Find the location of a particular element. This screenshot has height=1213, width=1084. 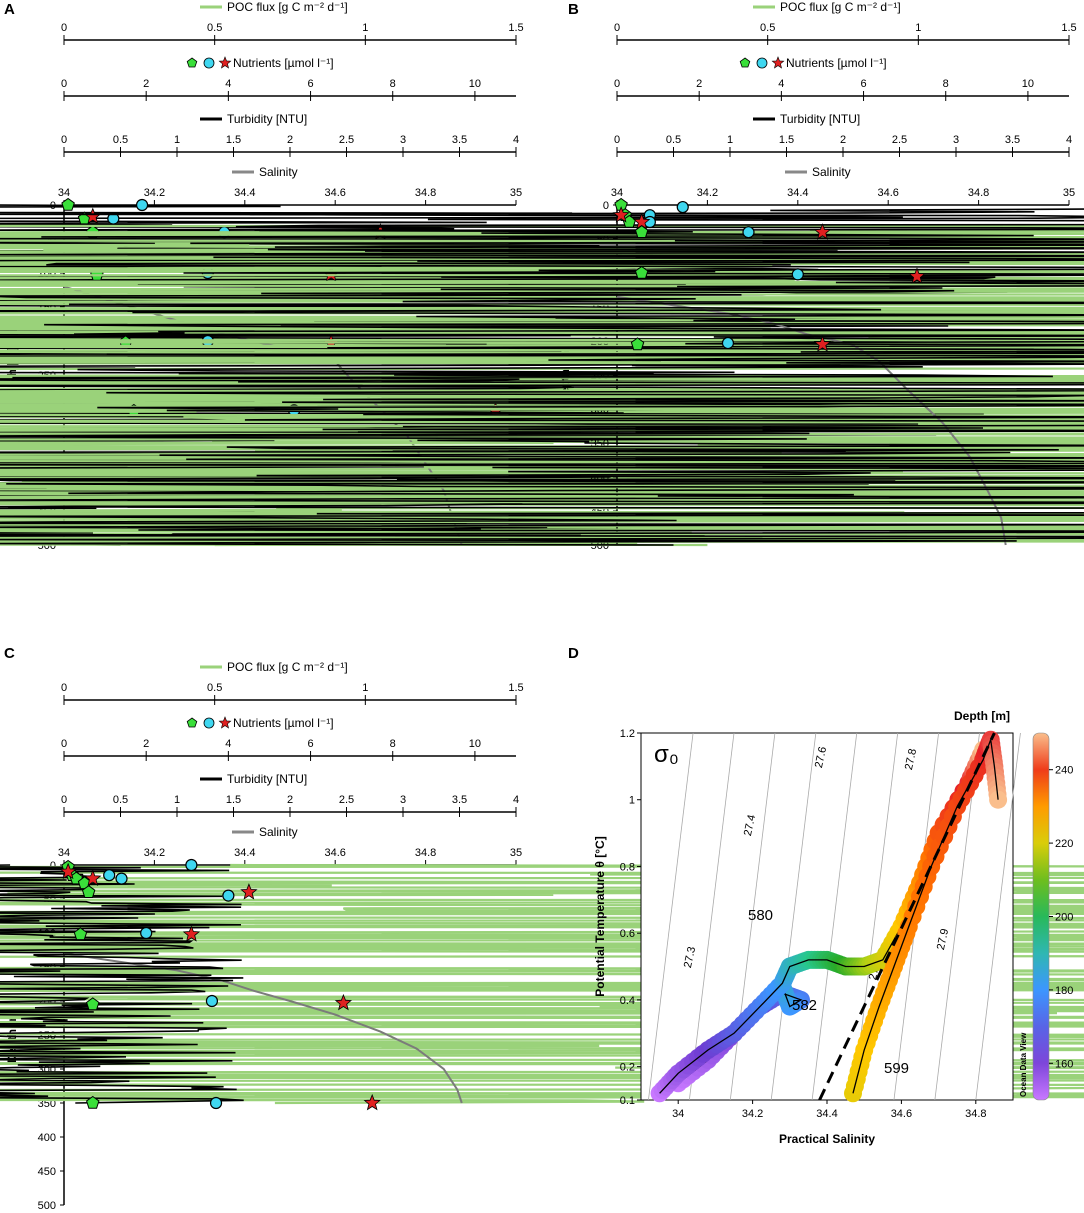

isopycnal-label: 27.8 is located at coordinates (911, 759).